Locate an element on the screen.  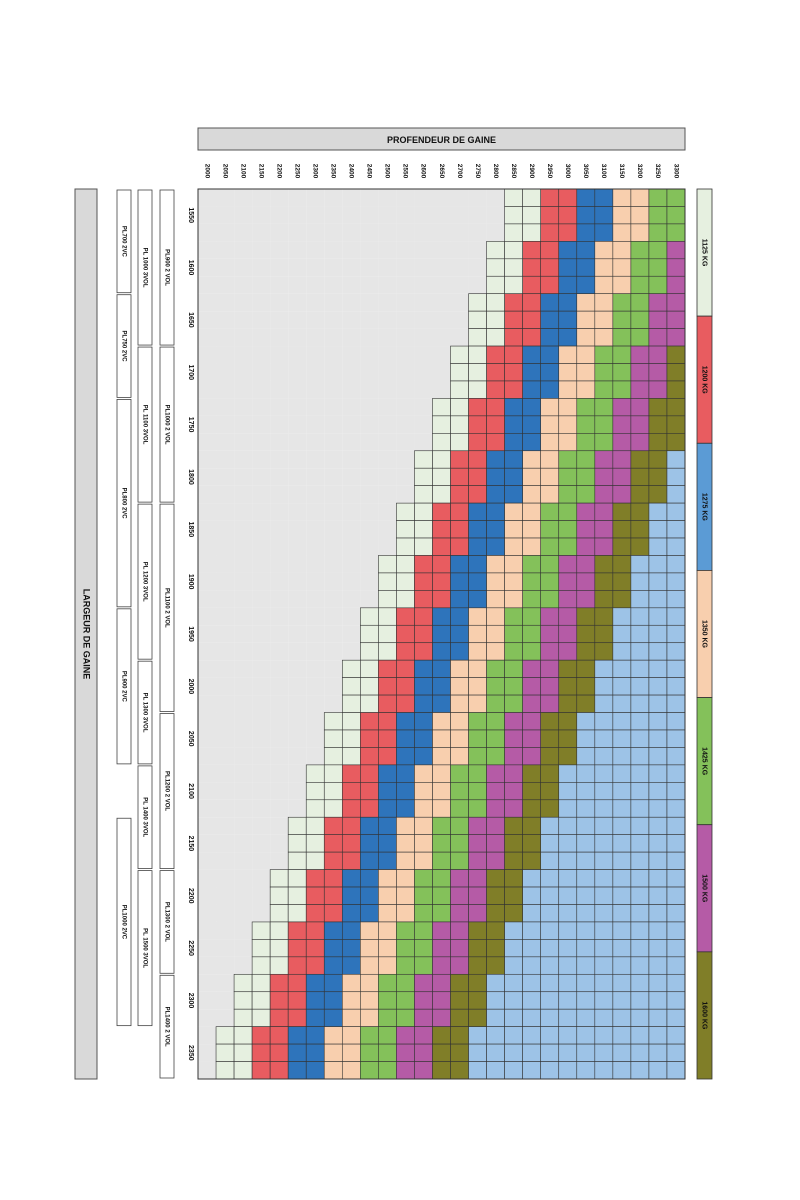
platform-bar is located at coordinates (145, 817).